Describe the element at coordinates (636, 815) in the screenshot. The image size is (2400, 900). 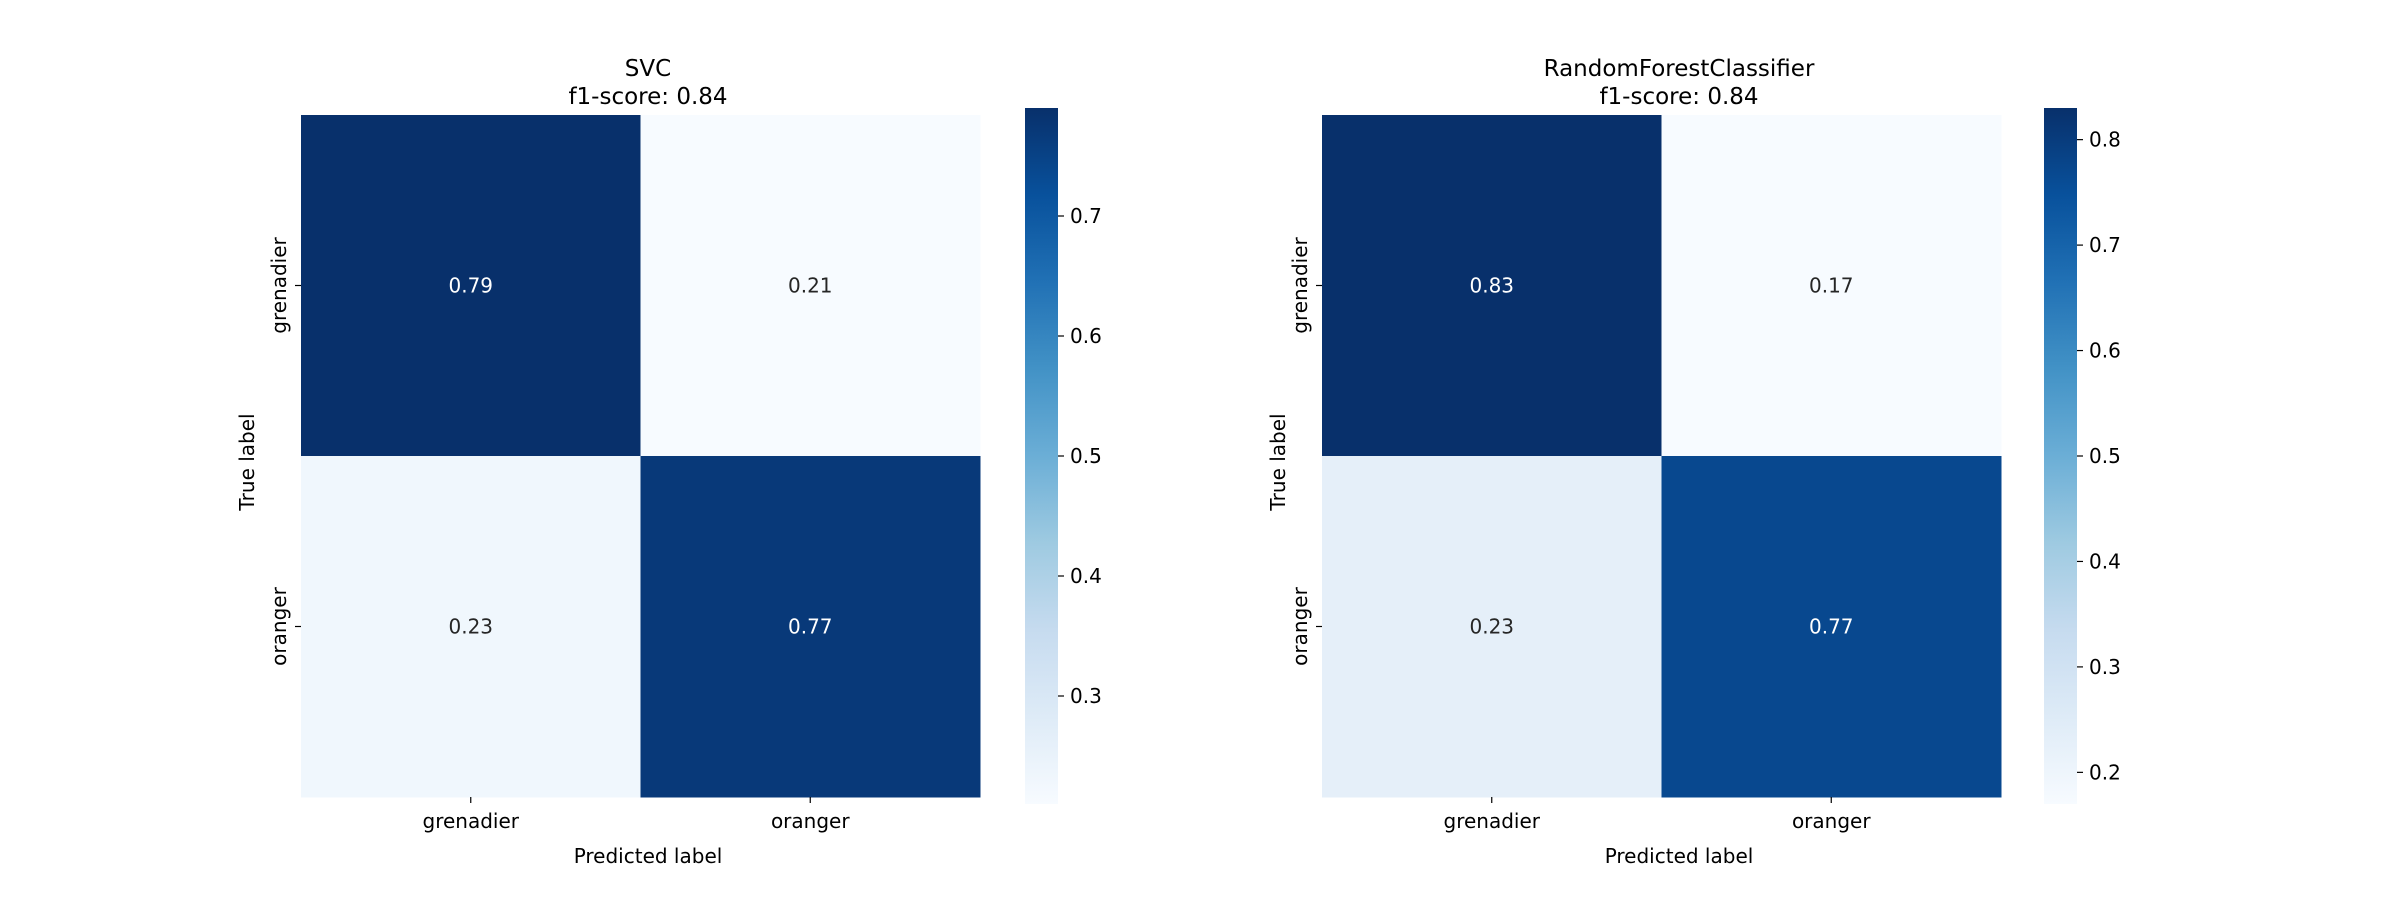
I see `x-tick-labels-svc: grenadier oranger` at that location.